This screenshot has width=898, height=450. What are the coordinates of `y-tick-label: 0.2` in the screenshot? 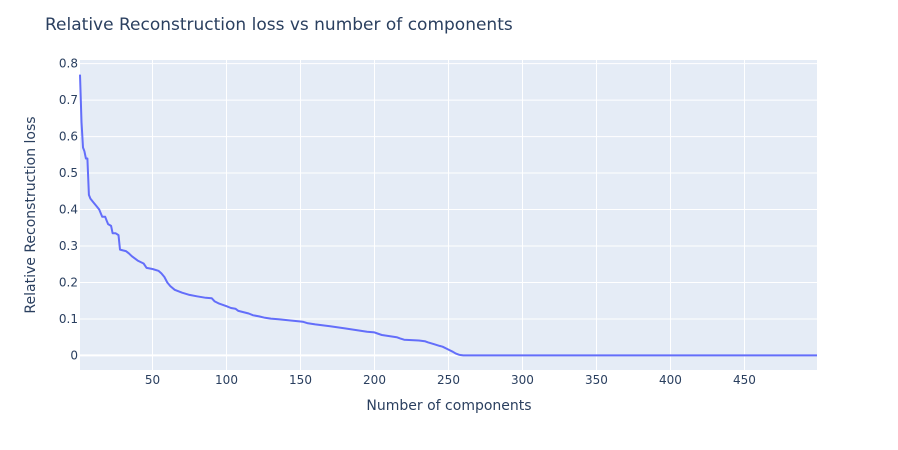 It's located at (68, 282).